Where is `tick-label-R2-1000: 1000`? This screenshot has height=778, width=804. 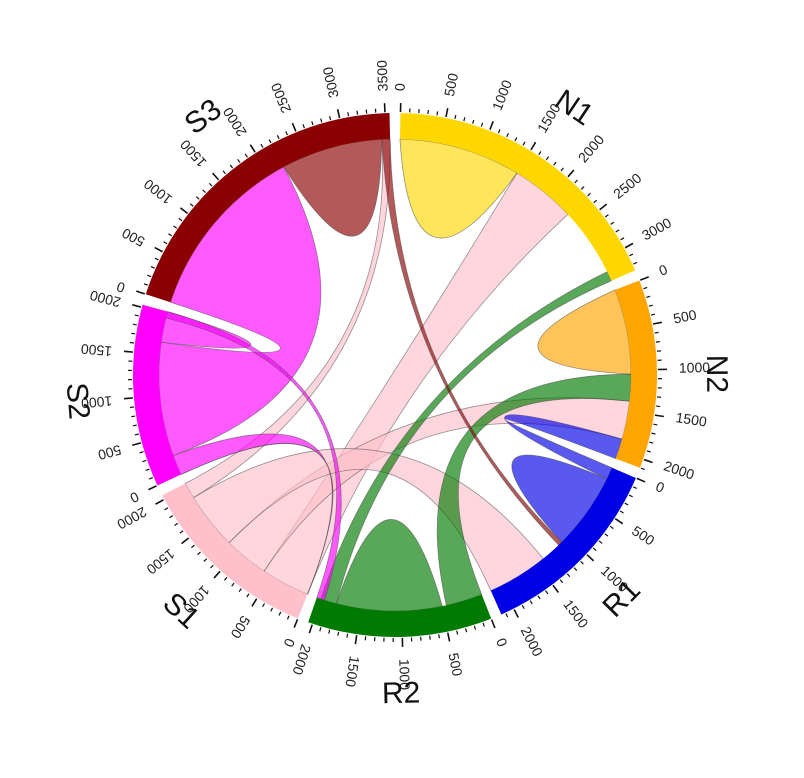
tick-label-R2-1000: 1000 is located at coordinates (404, 675).